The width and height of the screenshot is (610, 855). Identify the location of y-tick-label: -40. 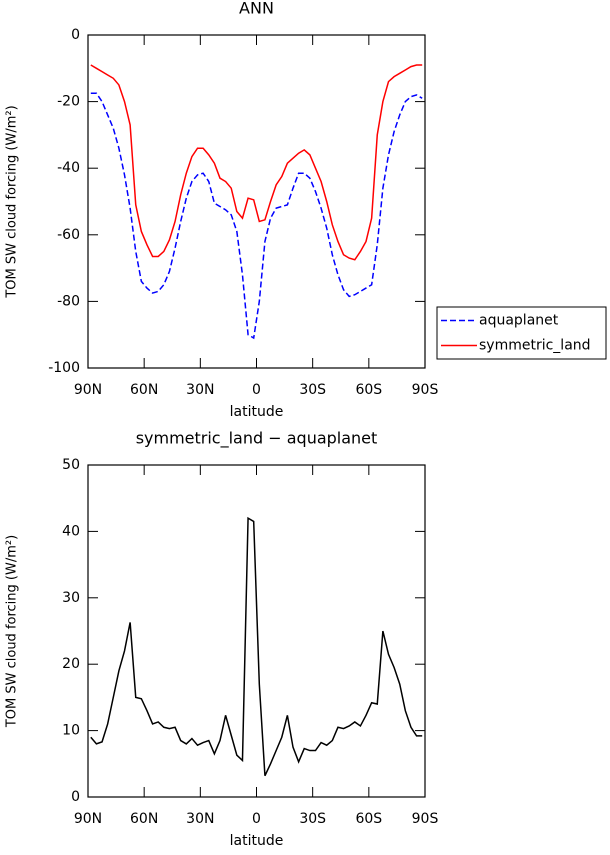
(68, 168).